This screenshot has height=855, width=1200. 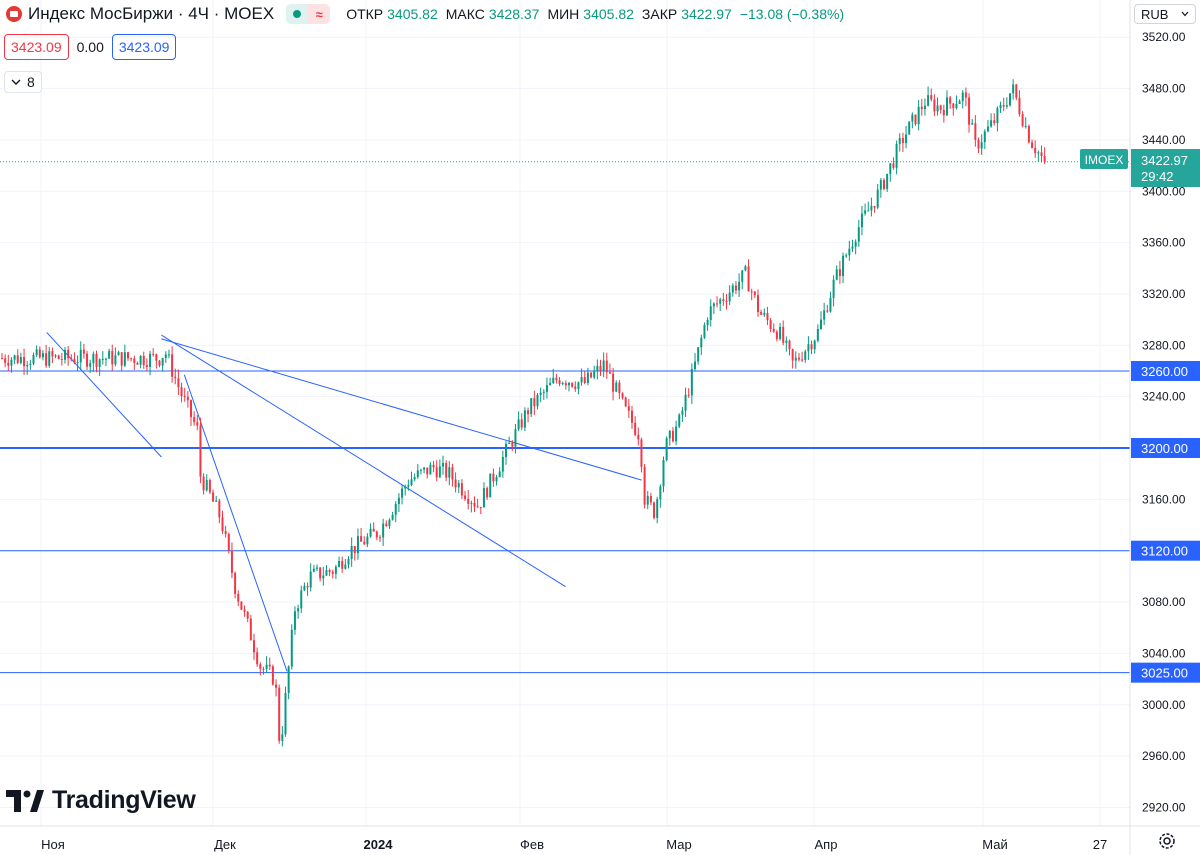 I want to click on y-tick-label: 3080.00, so click(x=1164, y=602).